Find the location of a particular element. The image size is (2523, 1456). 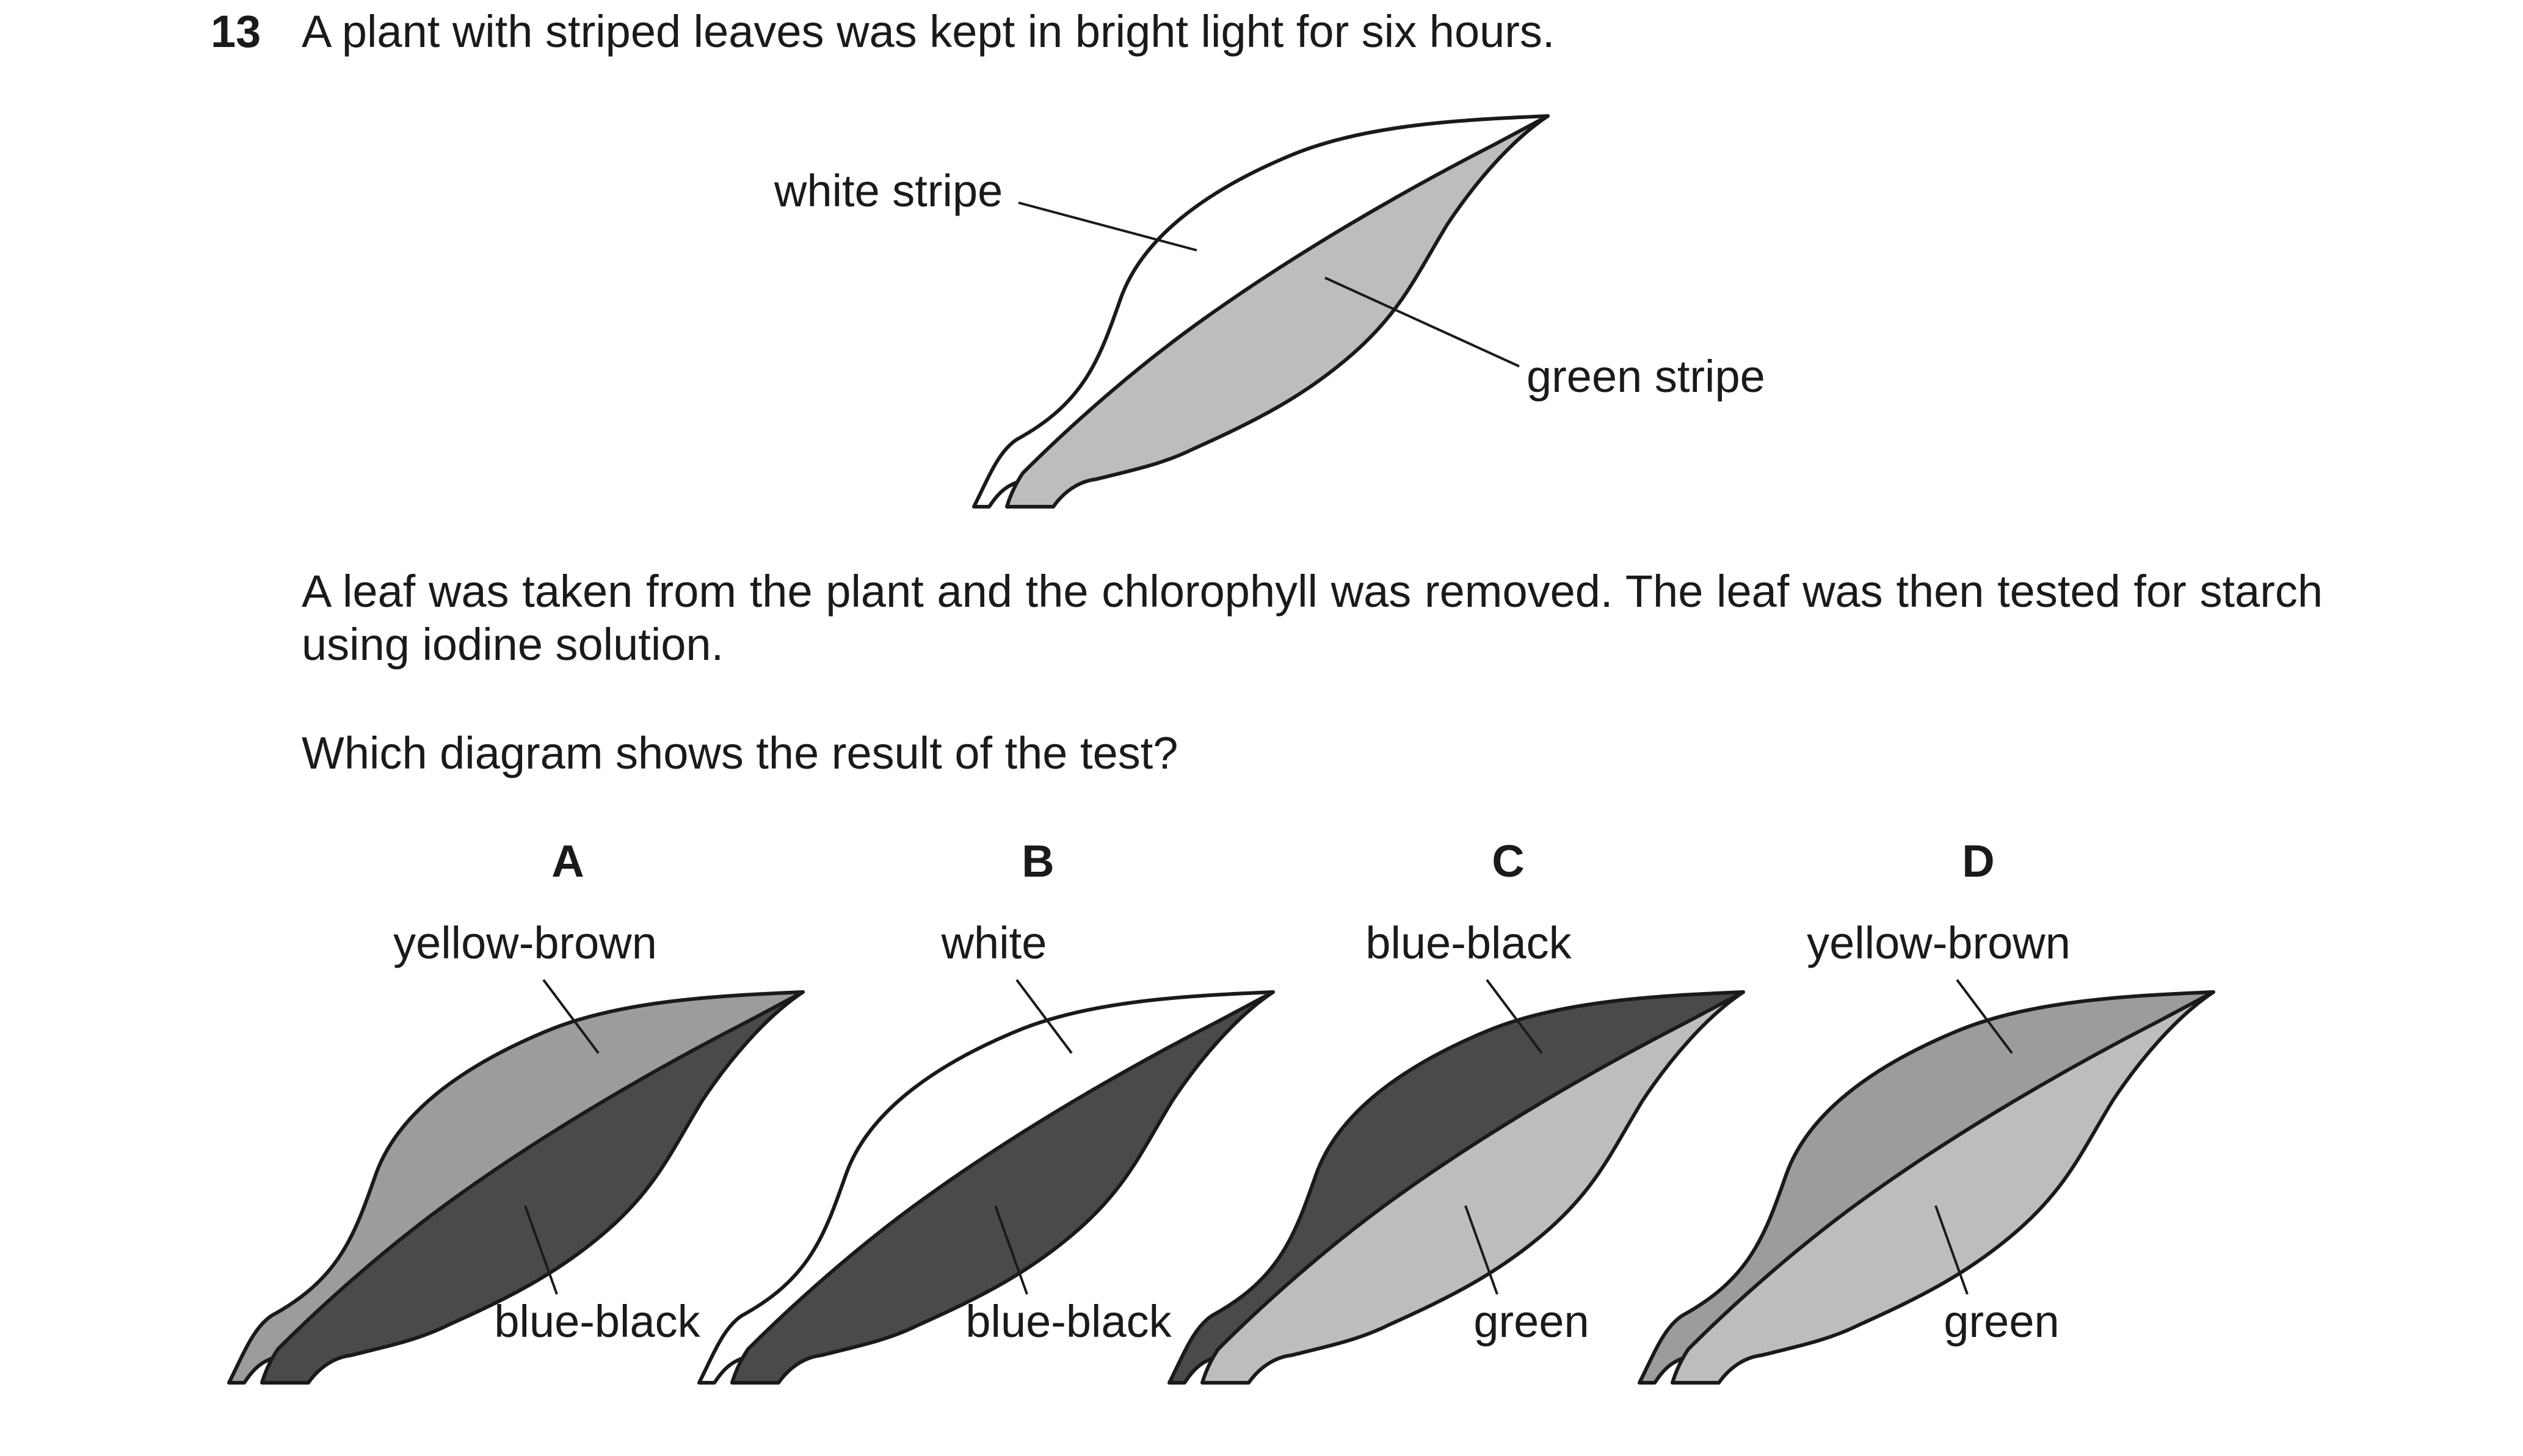

option-a-leaf-inner is located at coordinates (532, 1188).